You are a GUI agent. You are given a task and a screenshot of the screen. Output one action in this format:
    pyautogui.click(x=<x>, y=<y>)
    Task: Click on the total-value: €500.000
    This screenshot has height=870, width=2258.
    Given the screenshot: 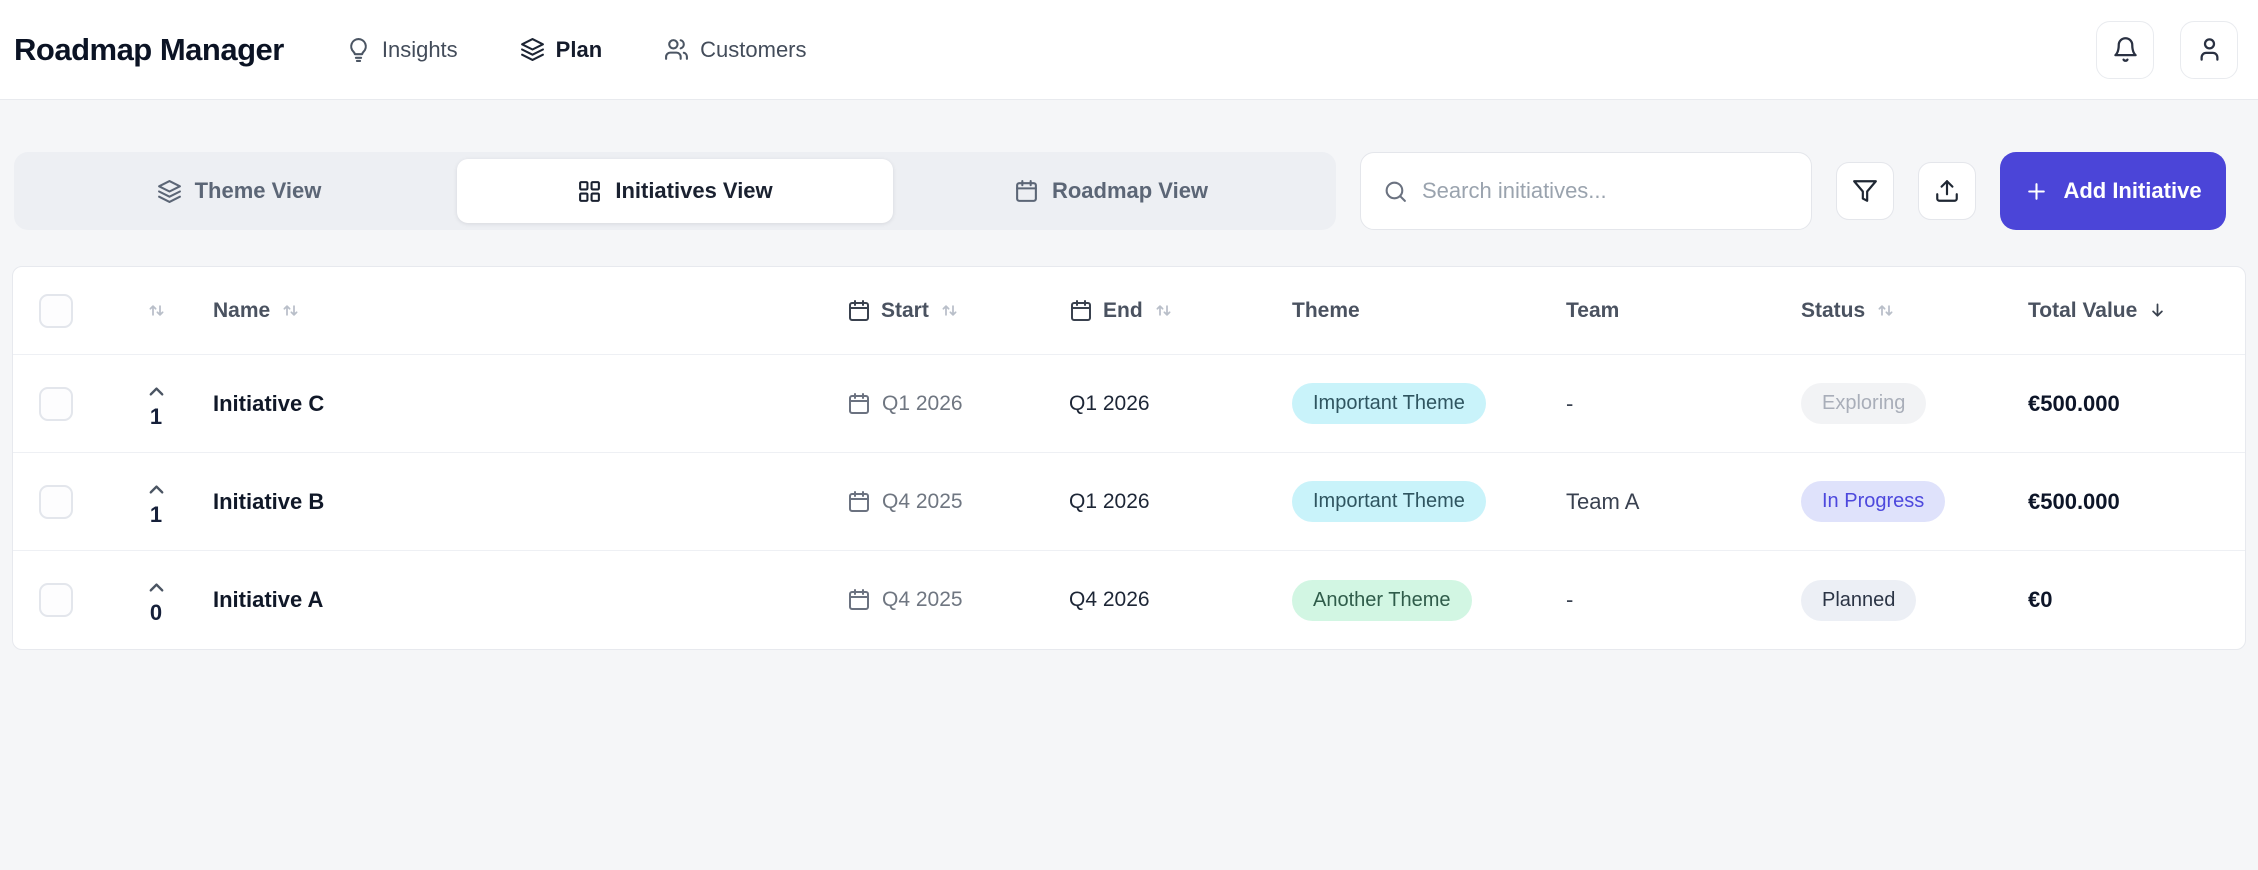 What is the action you would take?
    pyautogui.click(x=2074, y=501)
    